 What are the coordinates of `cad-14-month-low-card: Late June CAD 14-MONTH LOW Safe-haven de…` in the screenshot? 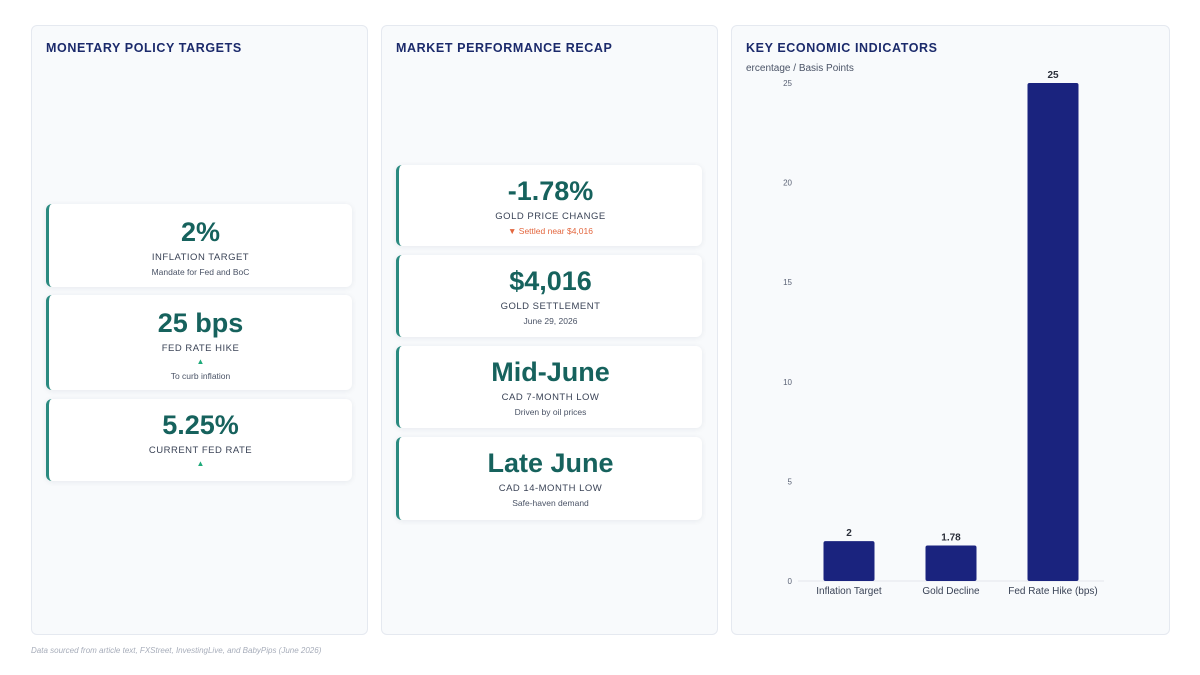 It's located at (549, 478).